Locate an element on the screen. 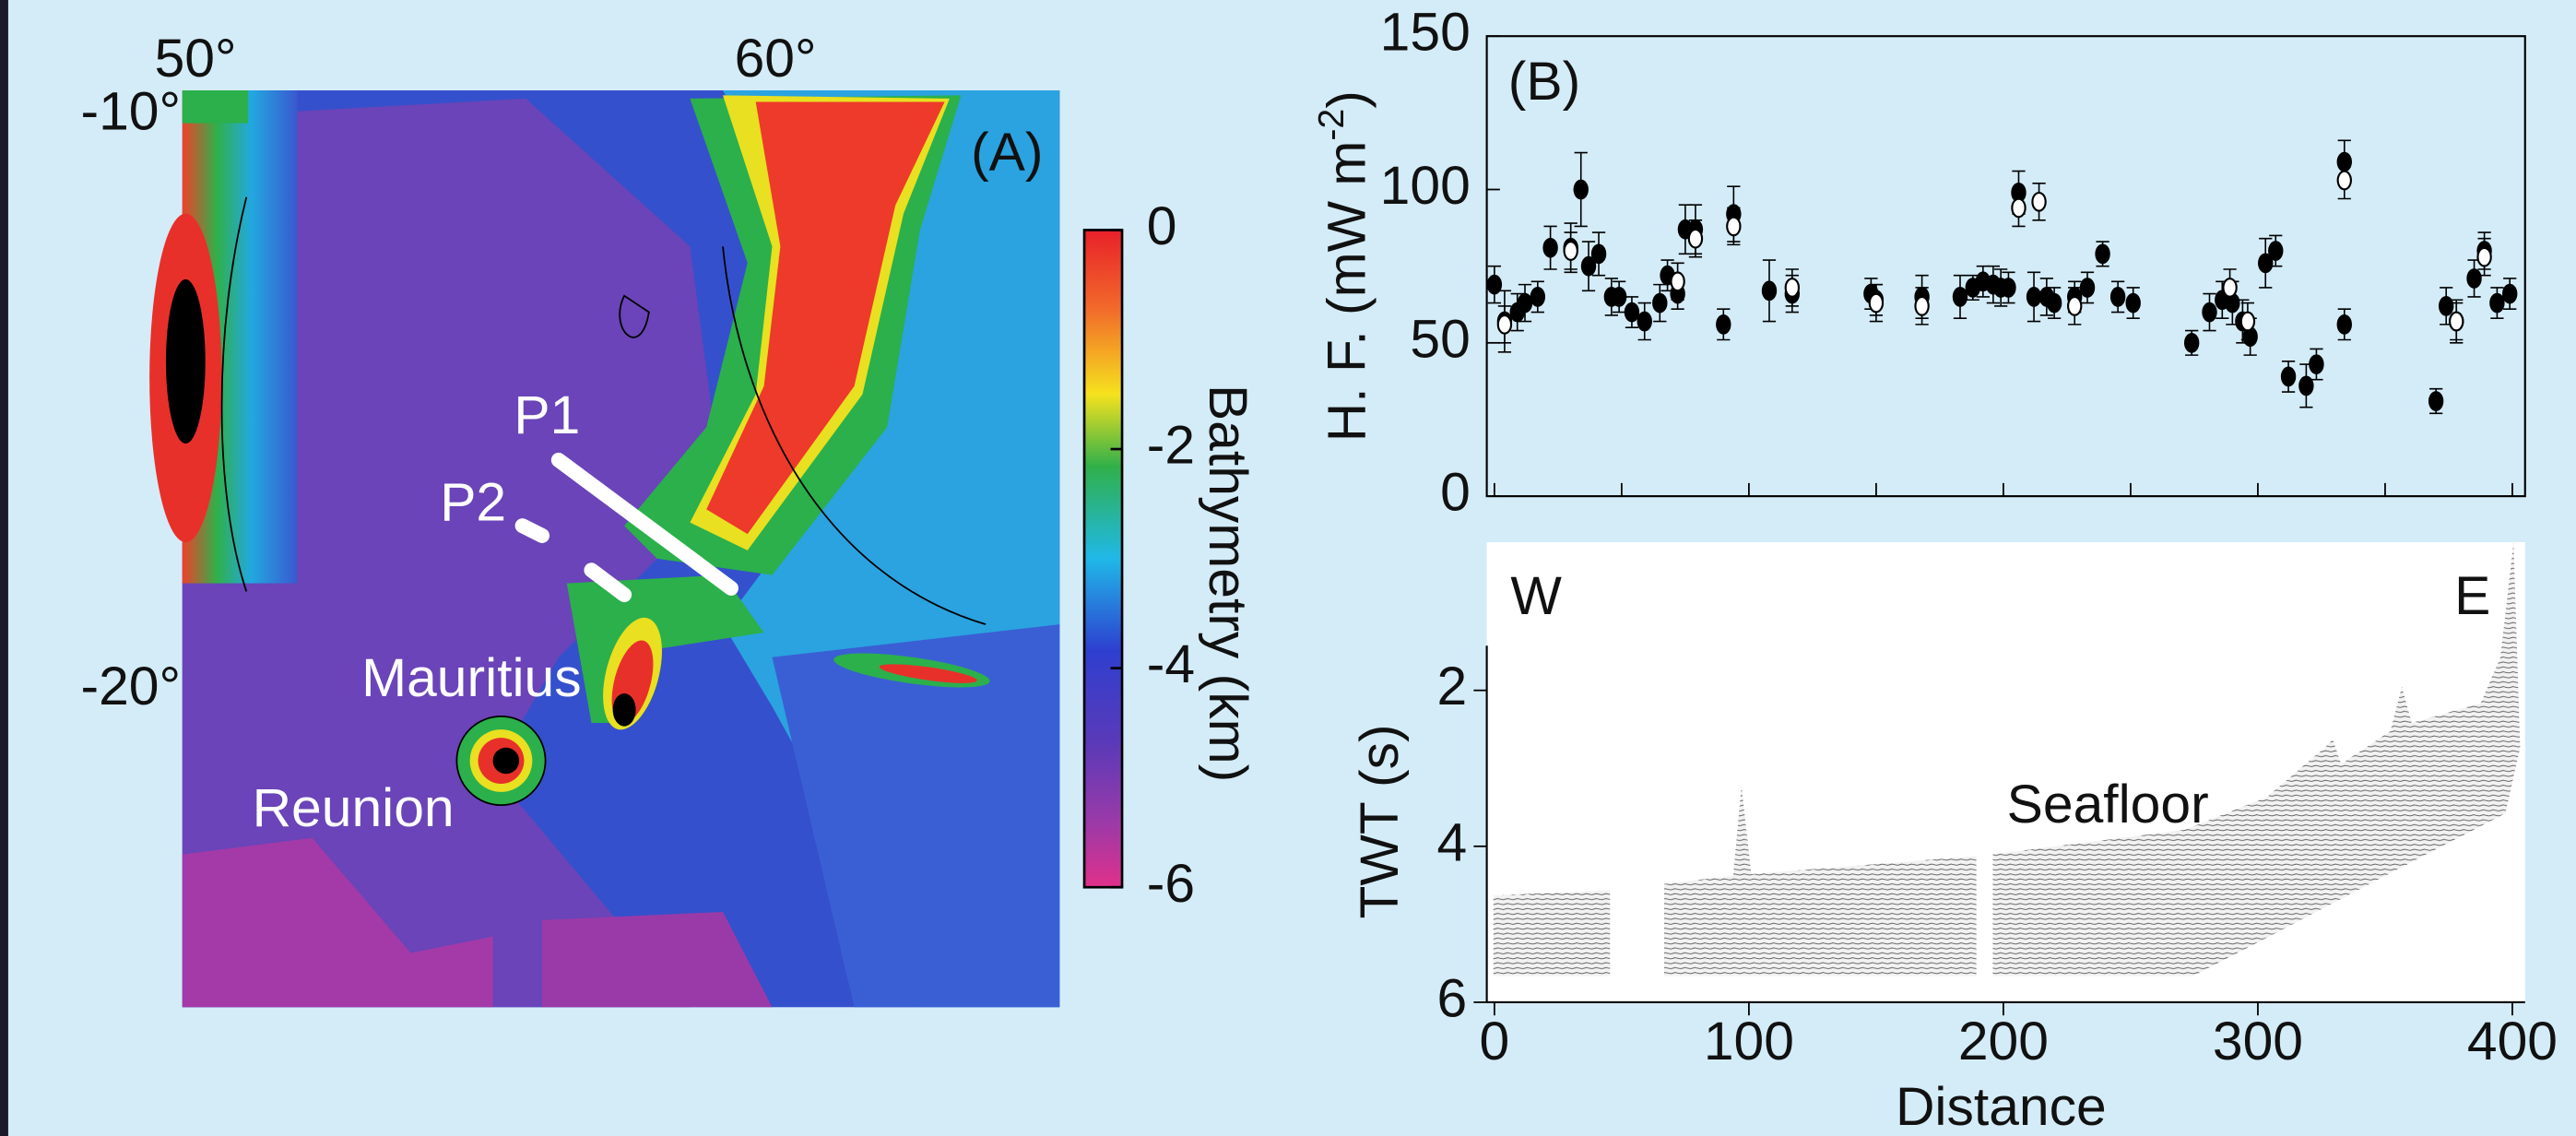  y-label-part: ) is located at coordinates (1347, 99).